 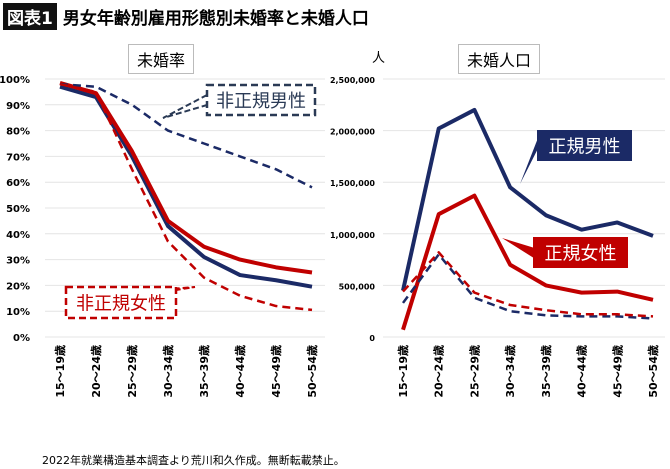 What do you see at coordinates (18, 132) in the screenshot?
I see `y-tick-label: 80%` at bounding box center [18, 132].